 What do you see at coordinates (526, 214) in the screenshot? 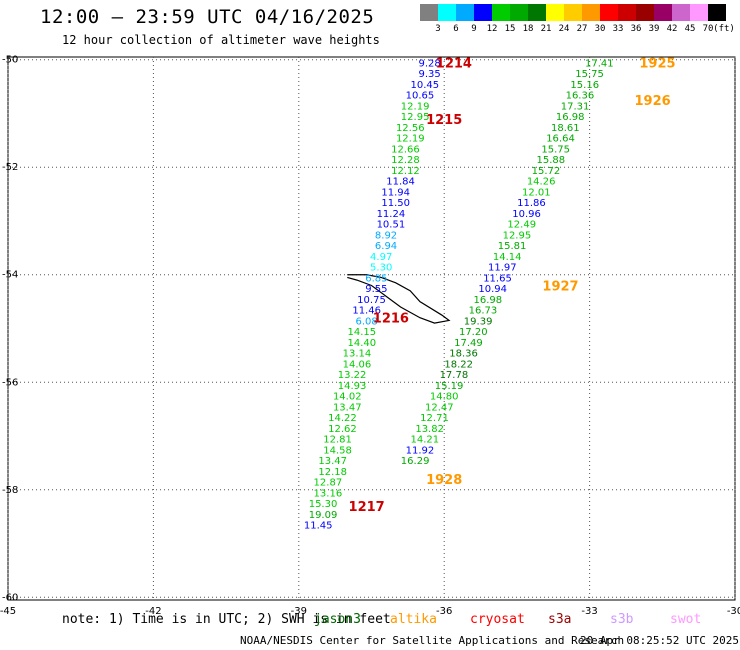
I see `swh-point-track-b: 10.96` at bounding box center [526, 214].